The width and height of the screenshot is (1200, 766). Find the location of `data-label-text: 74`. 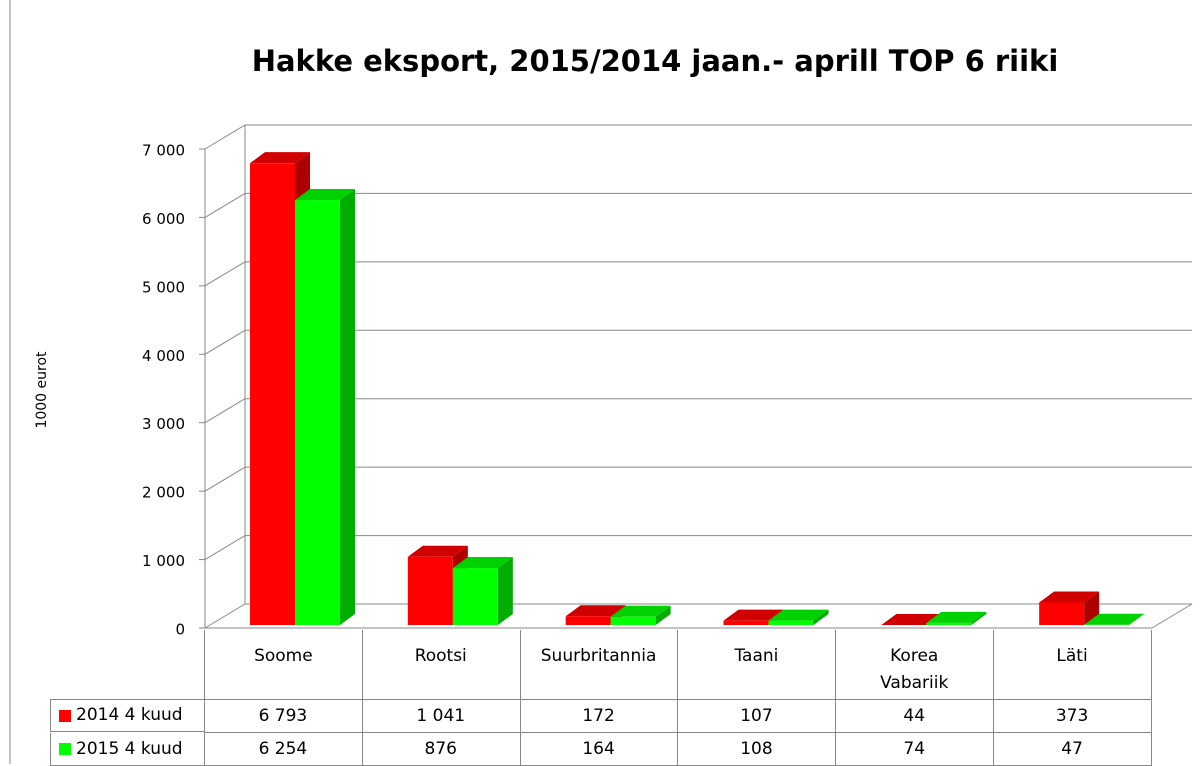

data-label-text: 74 is located at coordinates (914, 749).